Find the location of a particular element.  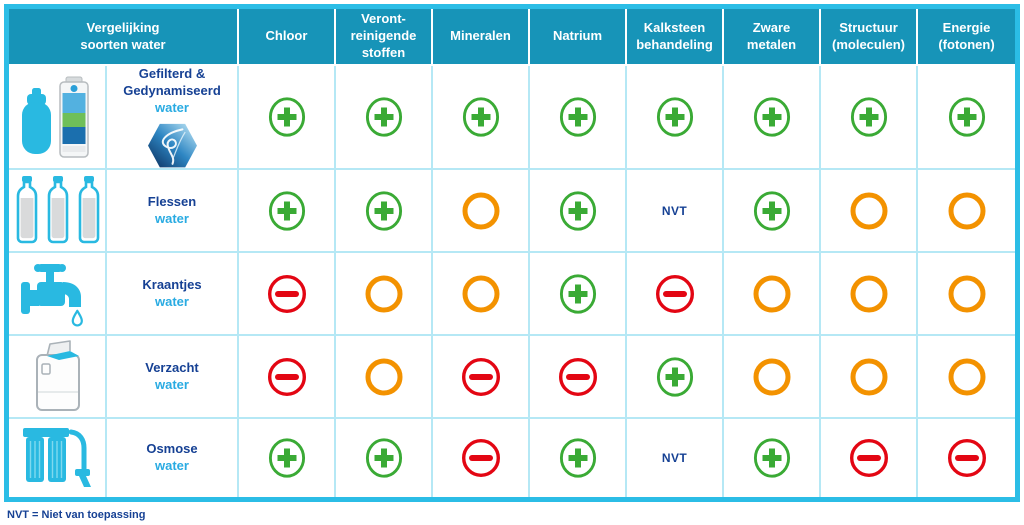

column-header-0: Chloor is located at coordinates (287, 37).